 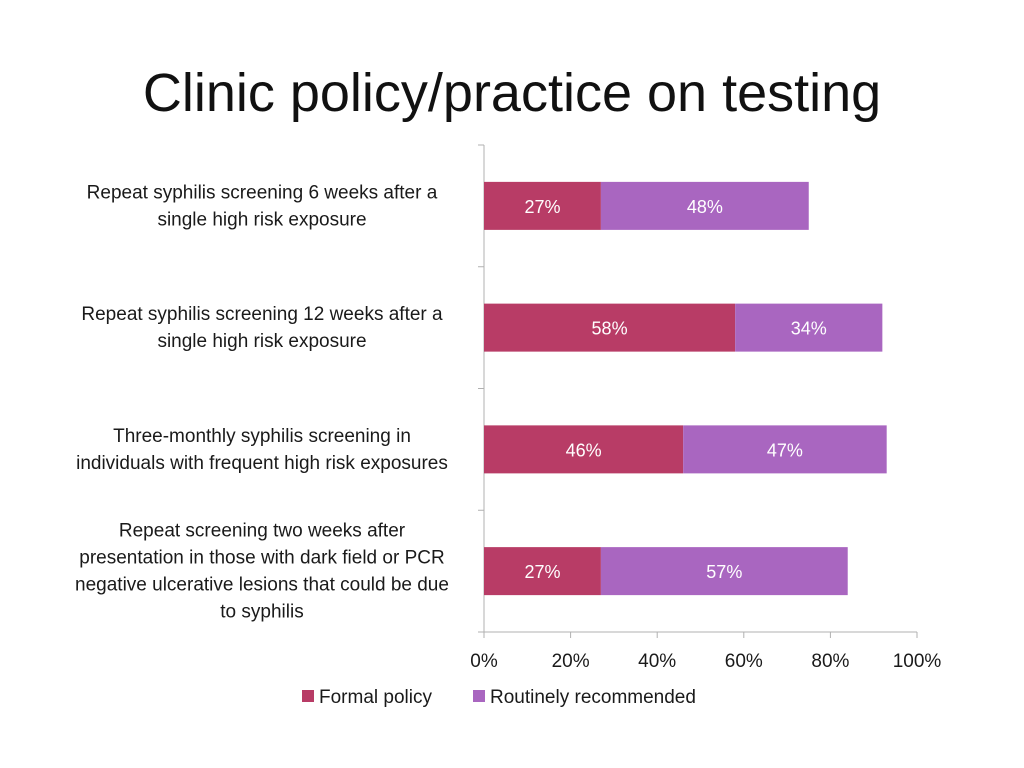 I want to click on category-label: Repeat screening two weeks after, so click(x=262, y=531).